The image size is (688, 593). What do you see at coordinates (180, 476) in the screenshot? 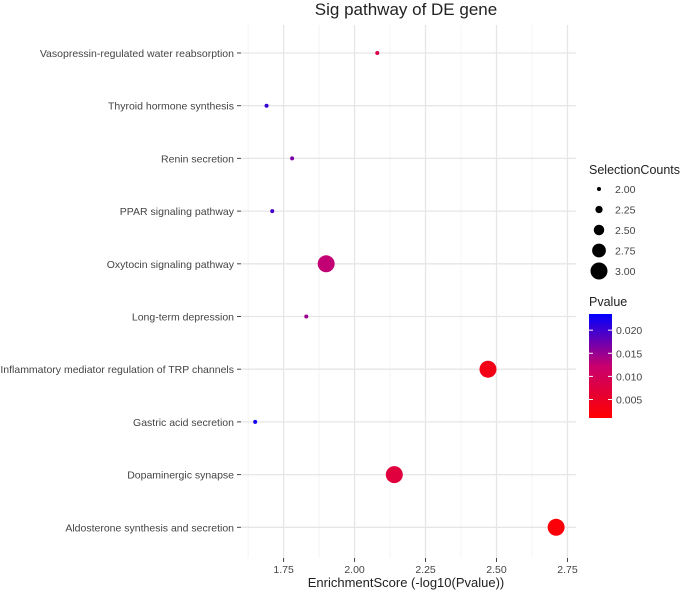
I see `category-label: Dopaminergic synapse` at bounding box center [180, 476].